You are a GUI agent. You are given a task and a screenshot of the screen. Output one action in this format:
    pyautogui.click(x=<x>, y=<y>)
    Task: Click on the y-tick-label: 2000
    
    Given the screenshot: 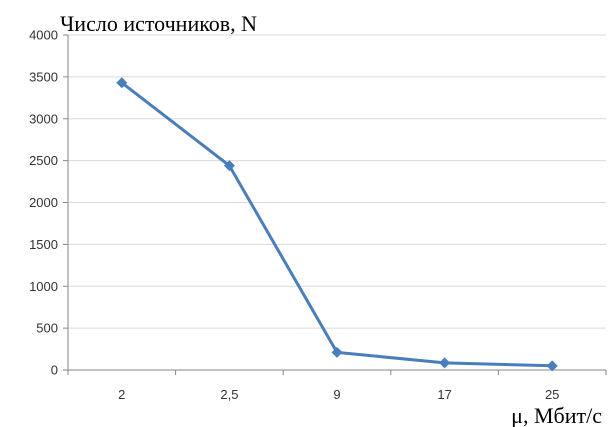 What is the action you would take?
    pyautogui.click(x=43, y=202)
    